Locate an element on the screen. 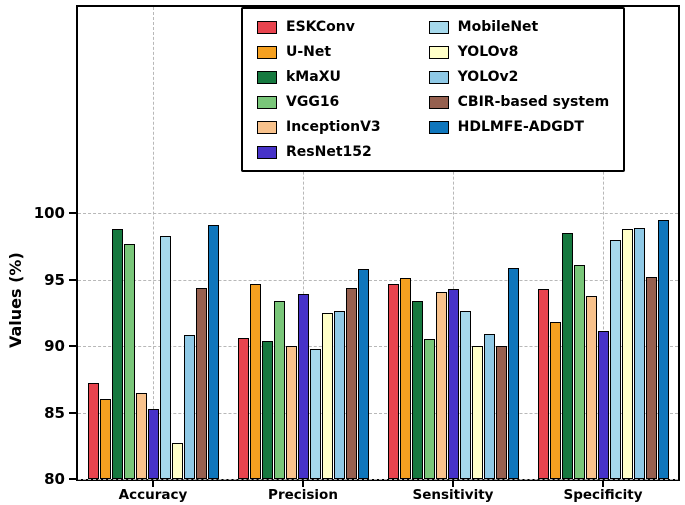  legend-item: YOLOv8 is located at coordinates (519, 52).